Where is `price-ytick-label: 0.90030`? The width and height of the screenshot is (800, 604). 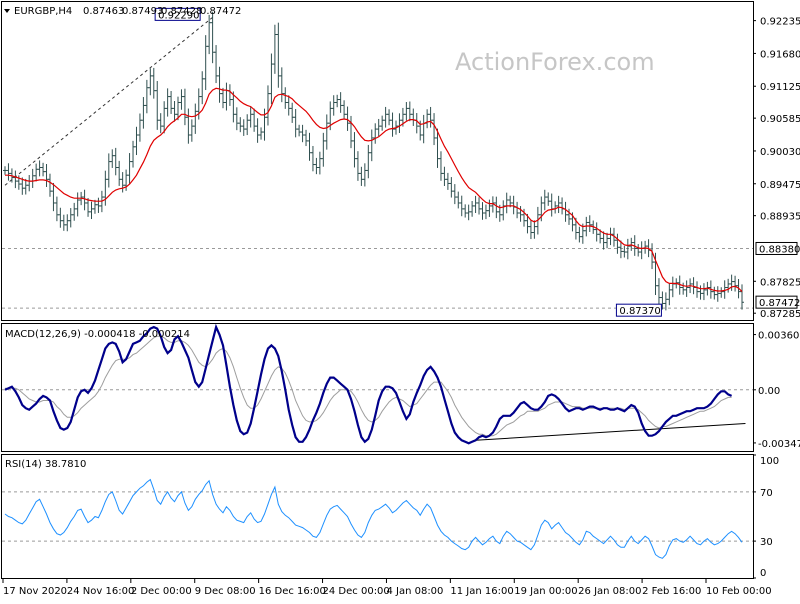
price-ytick-label: 0.90030 is located at coordinates (780, 152).